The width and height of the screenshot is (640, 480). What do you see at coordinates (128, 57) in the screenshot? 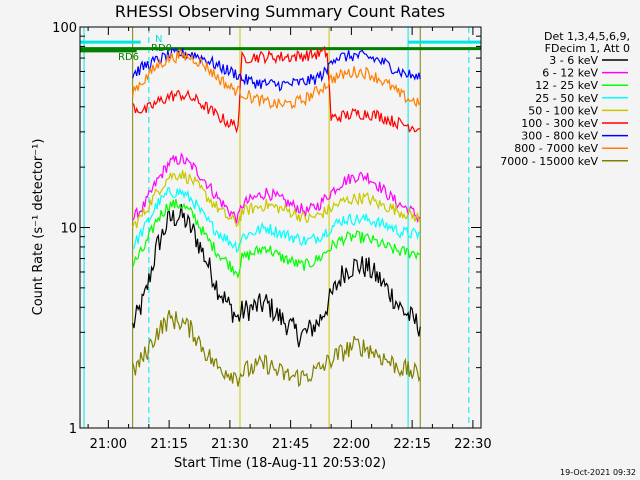
I see `flag-label-rd6: RD6` at bounding box center [128, 57].